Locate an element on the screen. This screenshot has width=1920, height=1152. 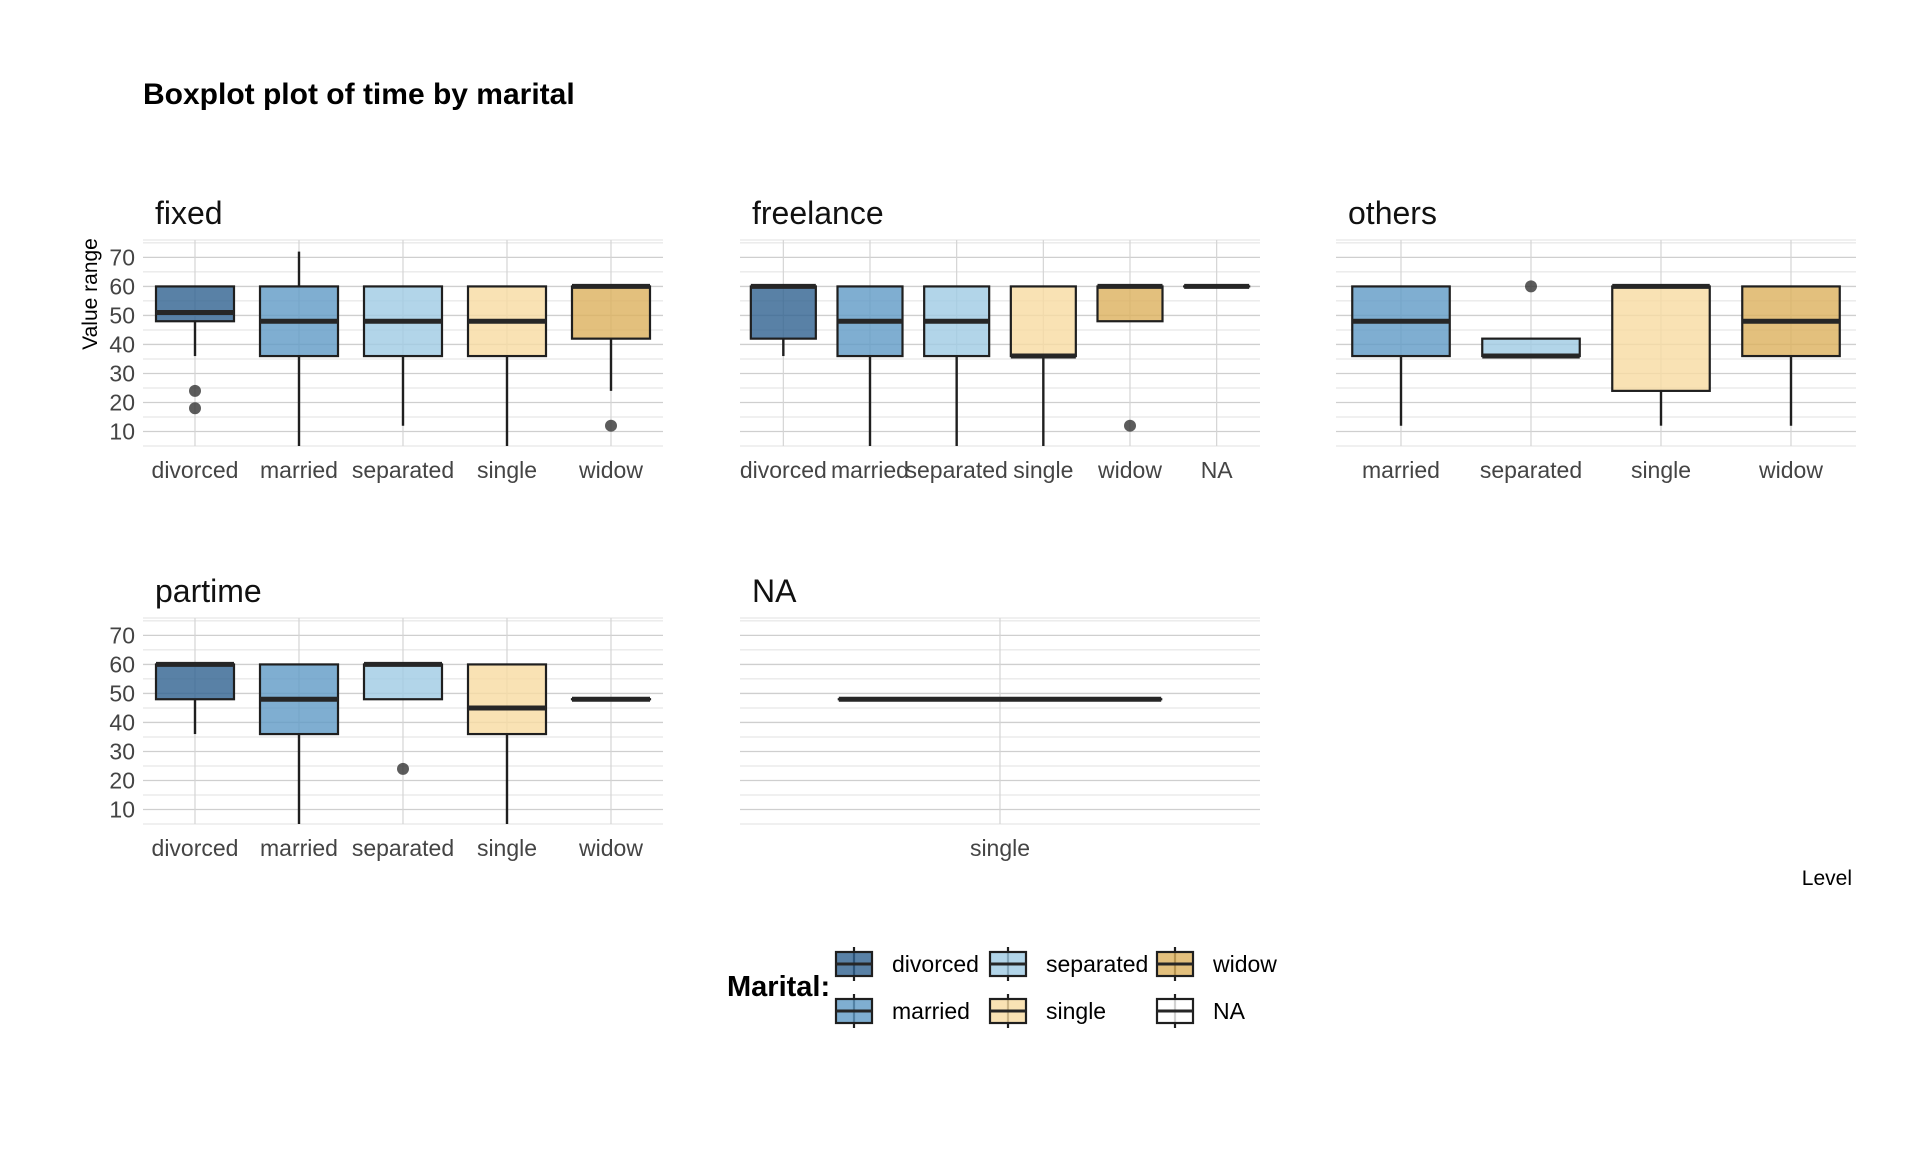
legend-label: separated is located at coordinates (1097, 964).